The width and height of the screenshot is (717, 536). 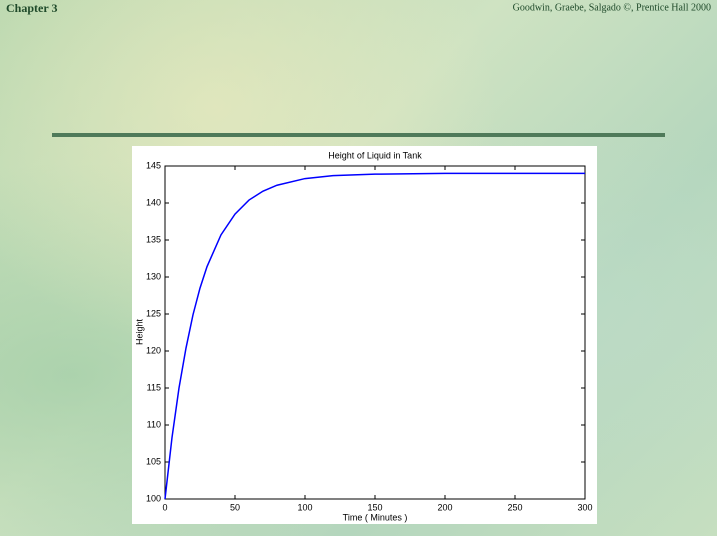 I want to click on x-tick-label: 250, so click(x=514, y=507).